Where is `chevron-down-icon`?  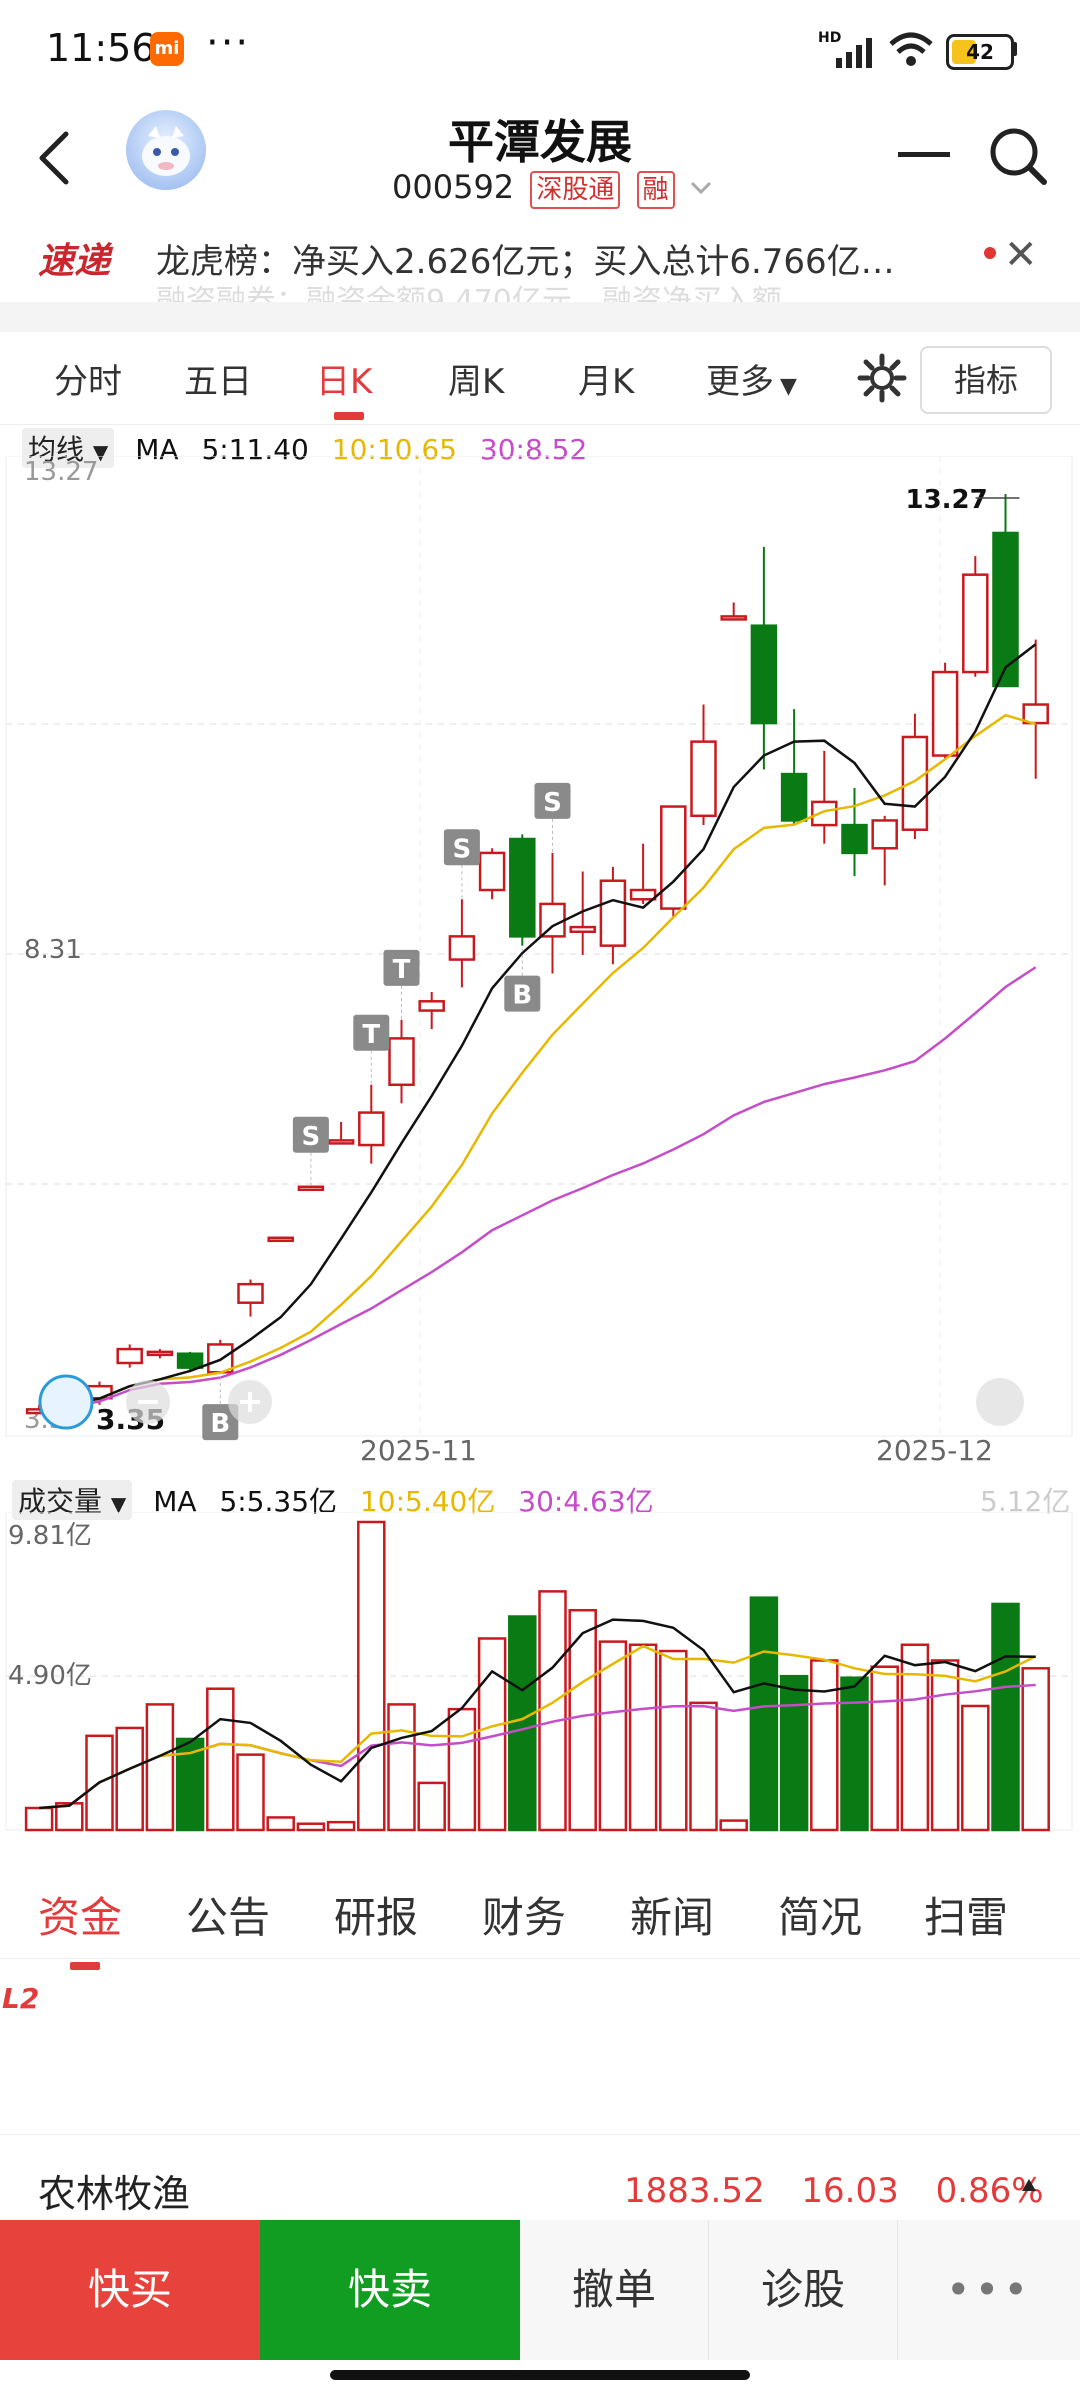
chevron-down-icon is located at coordinates (701, 188).